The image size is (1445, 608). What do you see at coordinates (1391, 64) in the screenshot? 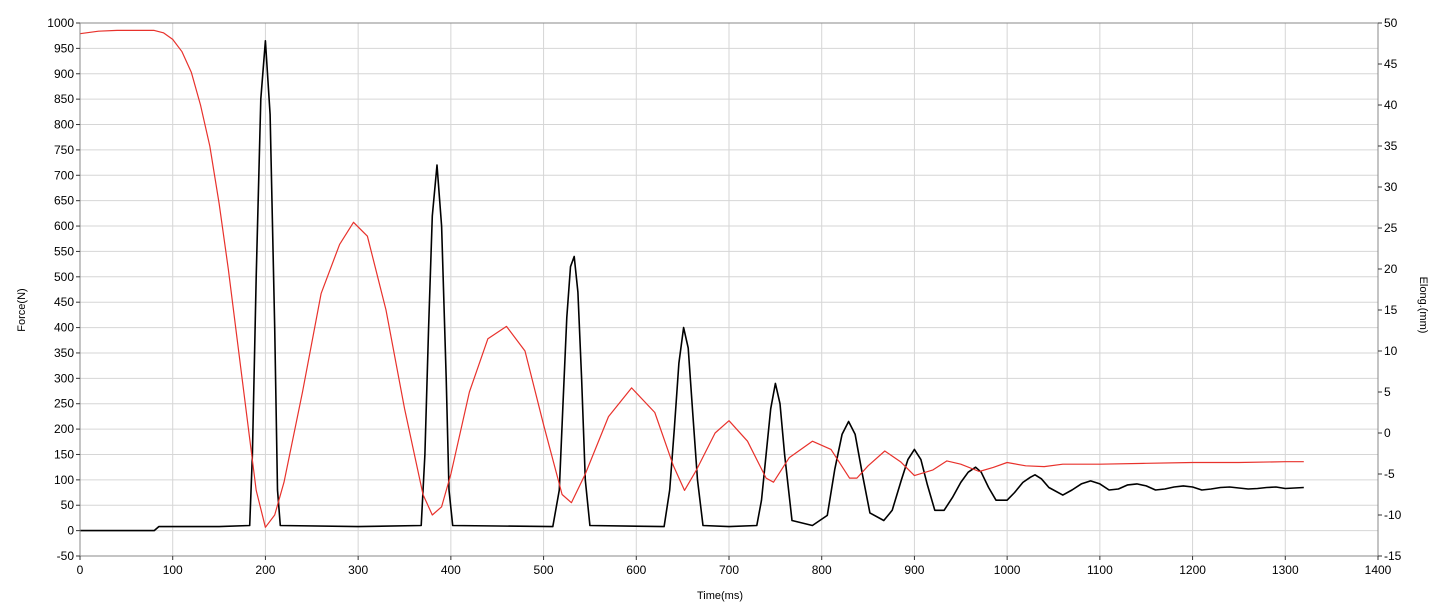
I see `y2-tick-label: 45` at bounding box center [1391, 64].